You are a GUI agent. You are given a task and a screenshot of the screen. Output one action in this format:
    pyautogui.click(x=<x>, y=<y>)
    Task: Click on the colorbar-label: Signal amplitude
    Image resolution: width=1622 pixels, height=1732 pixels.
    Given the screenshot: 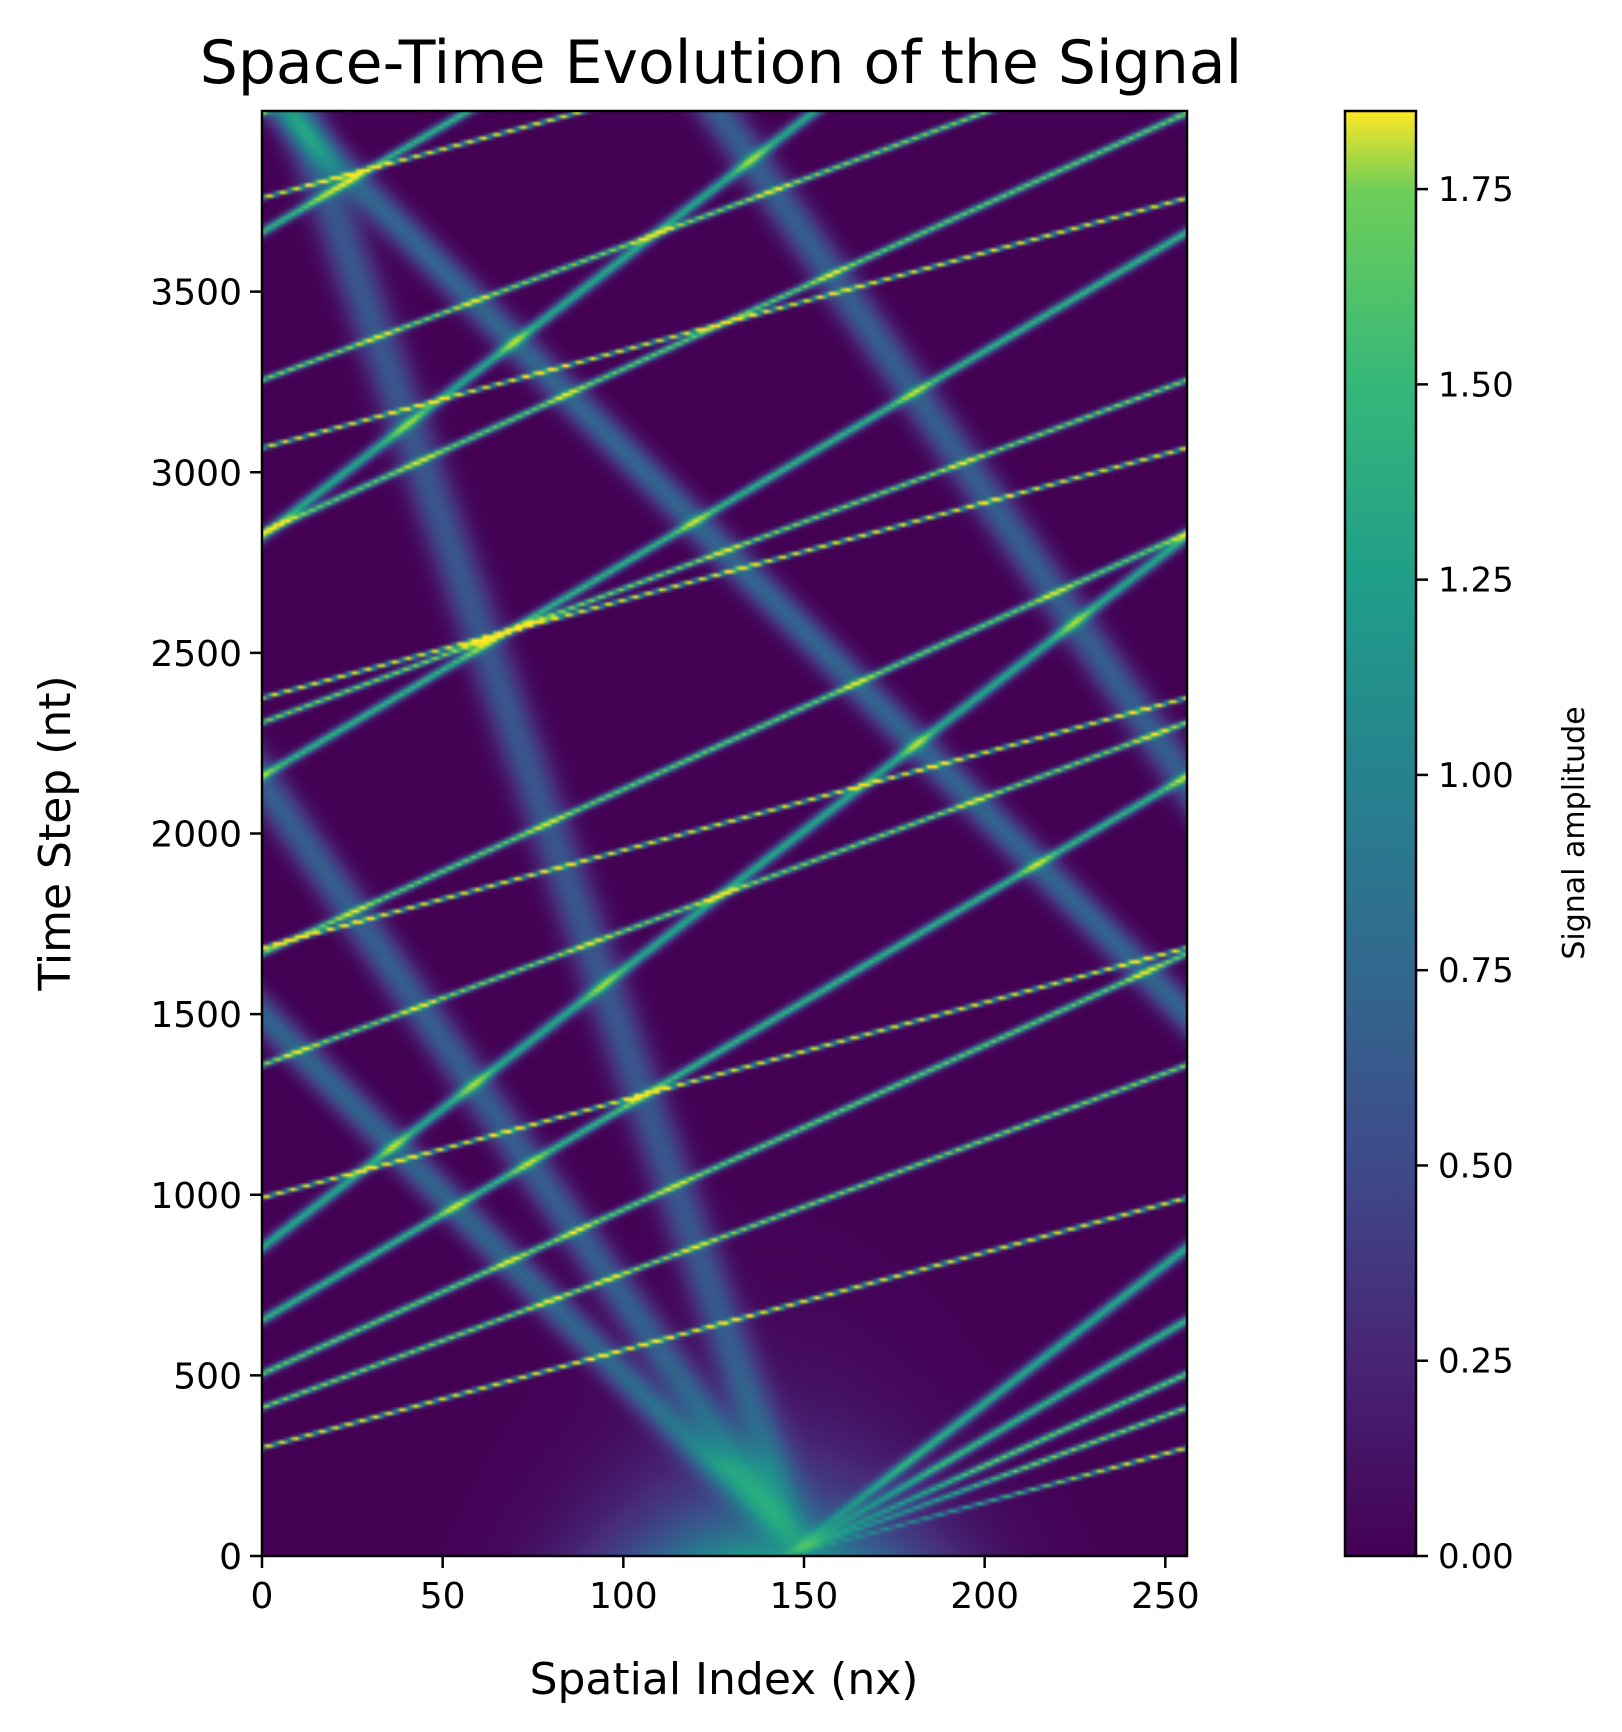 What is the action you would take?
    pyautogui.click(x=1574, y=832)
    